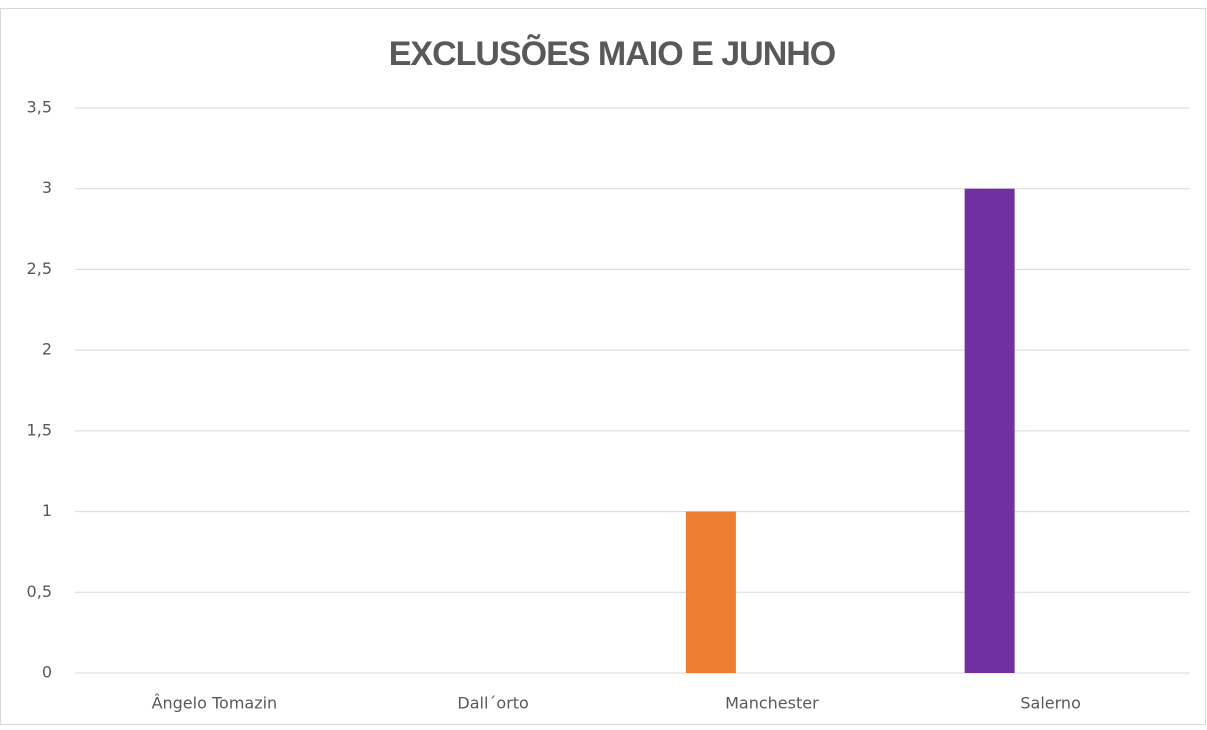 The image size is (1207, 730). I want to click on y-tick-label: 2, so click(47, 349).